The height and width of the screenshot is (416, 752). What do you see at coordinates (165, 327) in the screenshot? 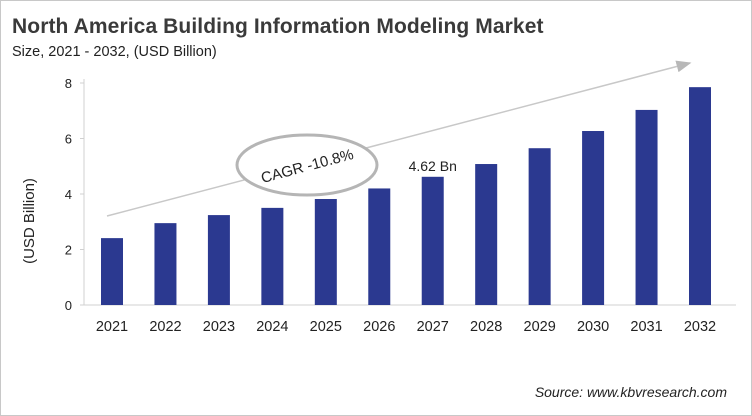
I see `x-tick-label: 2022` at bounding box center [165, 327].